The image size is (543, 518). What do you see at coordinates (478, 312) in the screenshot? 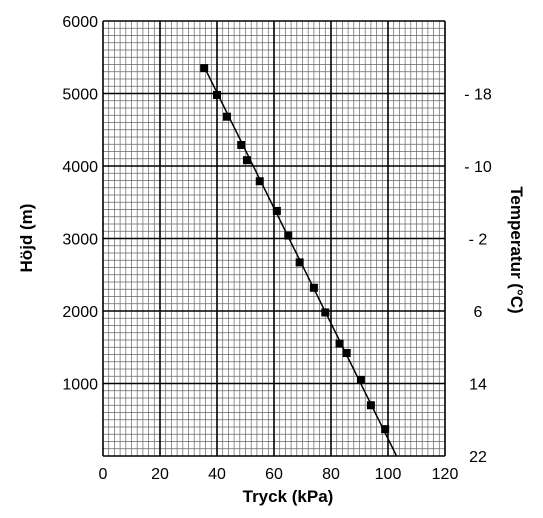
I see `temperature-tick-label: 6` at bounding box center [478, 312].